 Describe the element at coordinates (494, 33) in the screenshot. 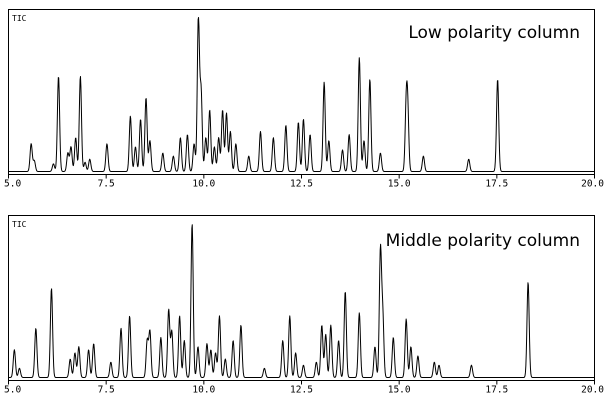

I see `chart-title: Low polarity column` at that location.